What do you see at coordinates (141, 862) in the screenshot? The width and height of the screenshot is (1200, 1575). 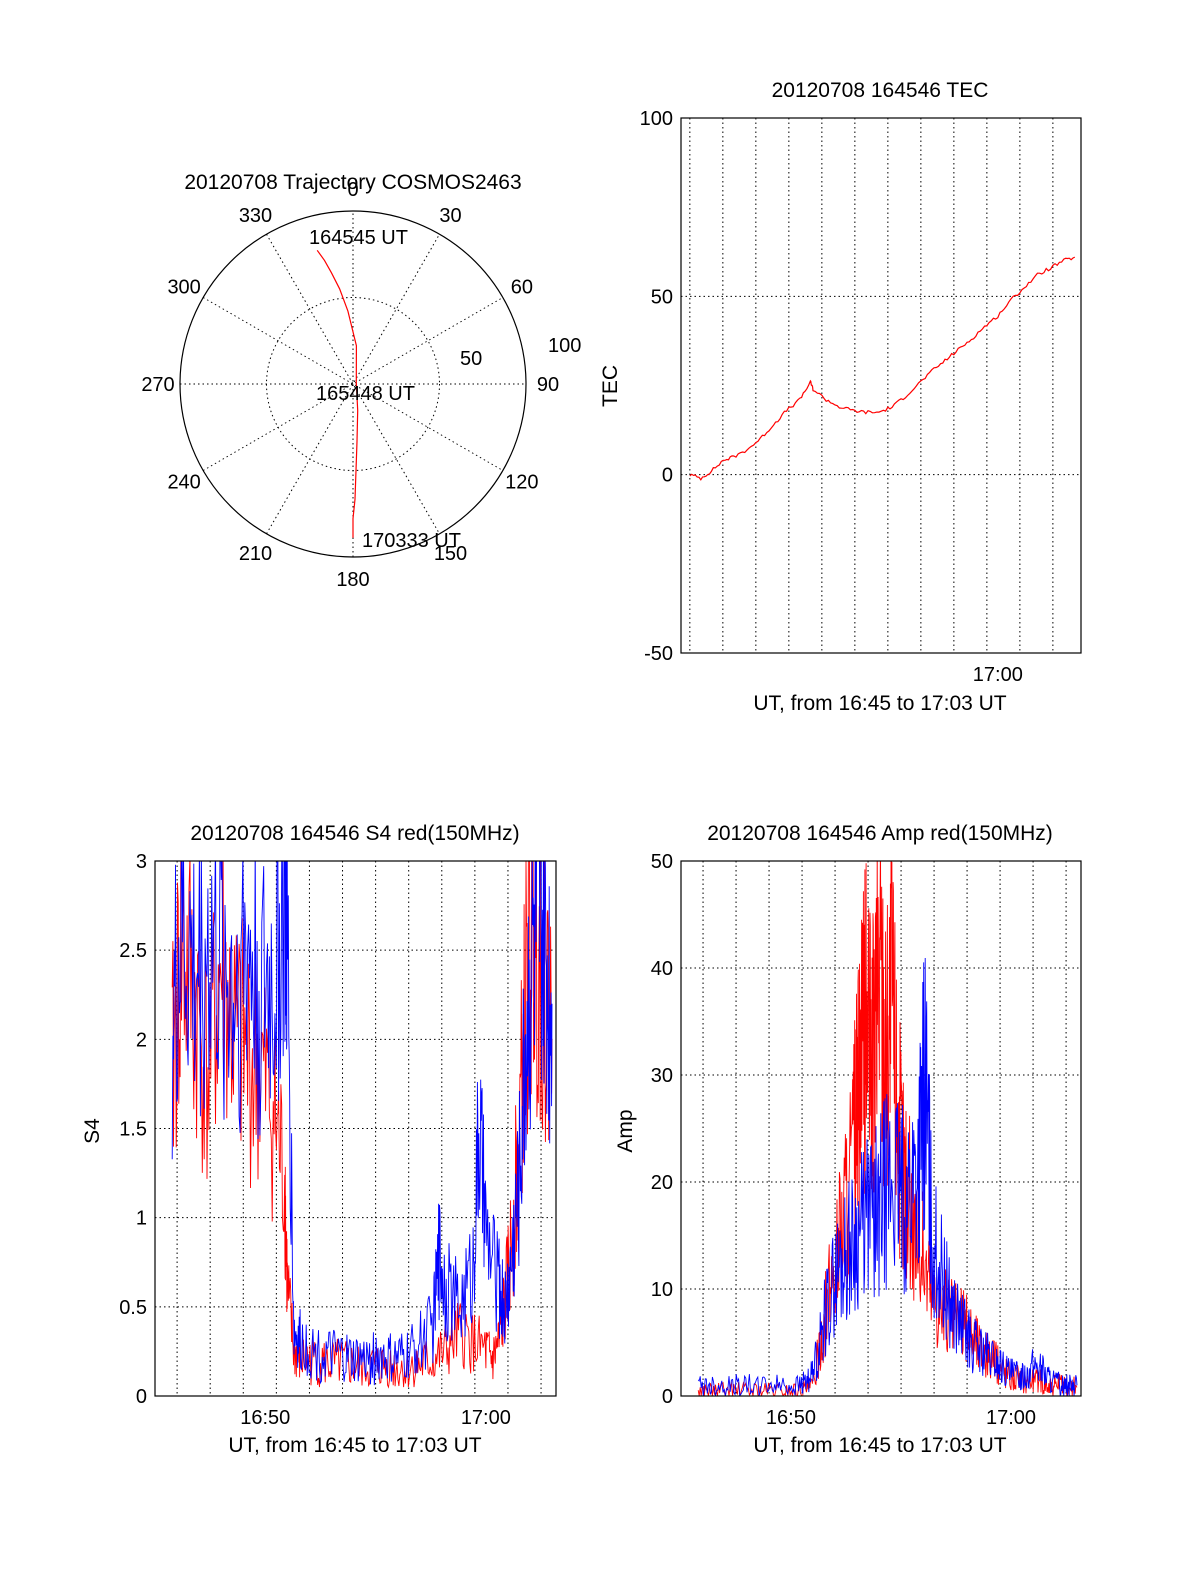 I see `s4-y-tick-label: 3` at bounding box center [141, 862].